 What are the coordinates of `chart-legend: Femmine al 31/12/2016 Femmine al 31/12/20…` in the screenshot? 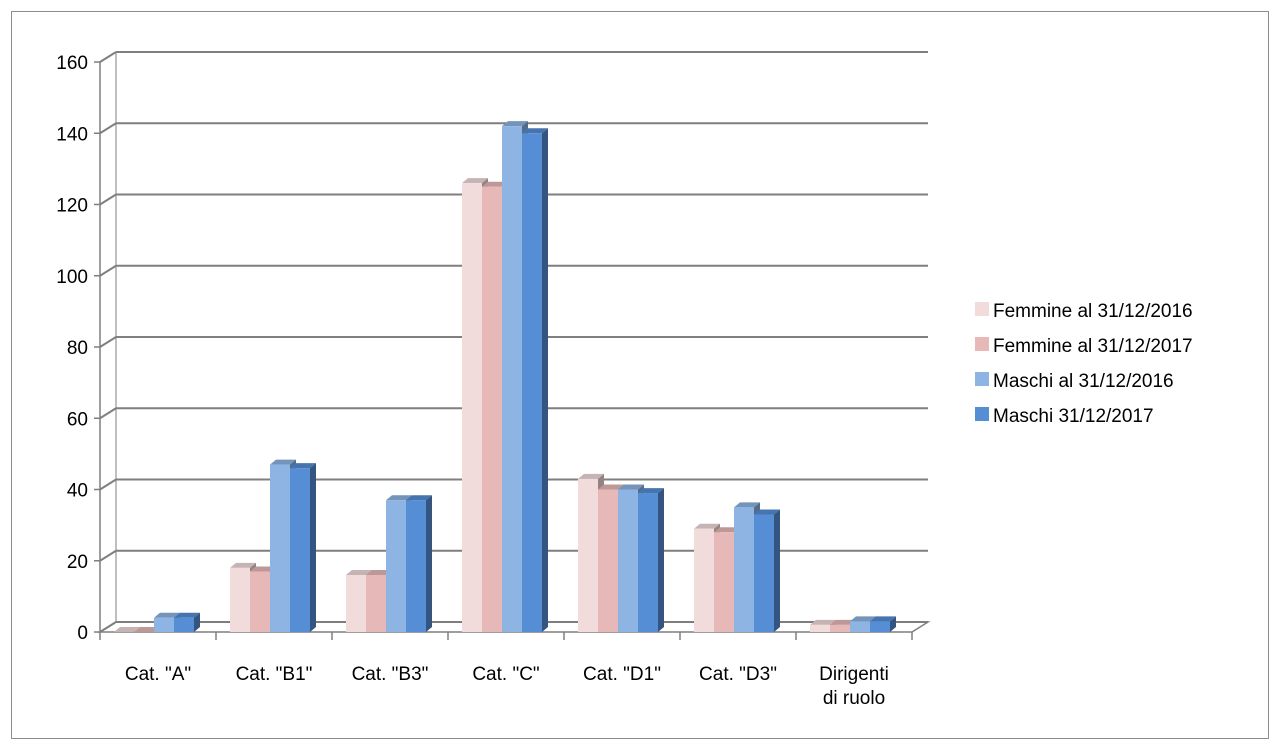 It's located at (1084, 364).